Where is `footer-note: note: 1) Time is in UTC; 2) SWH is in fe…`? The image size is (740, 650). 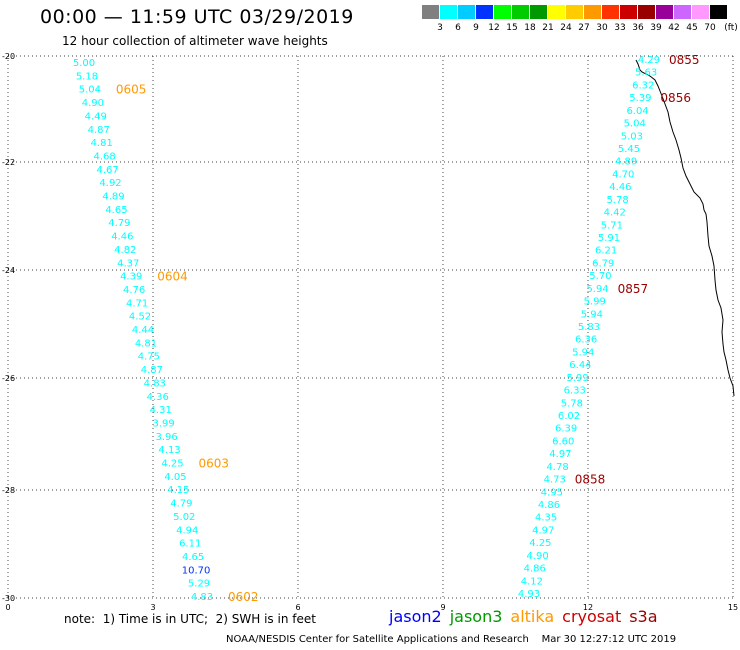
footer-note: note: 1) Time is in UTC; 2) SWH is in fe… is located at coordinates (190, 619).